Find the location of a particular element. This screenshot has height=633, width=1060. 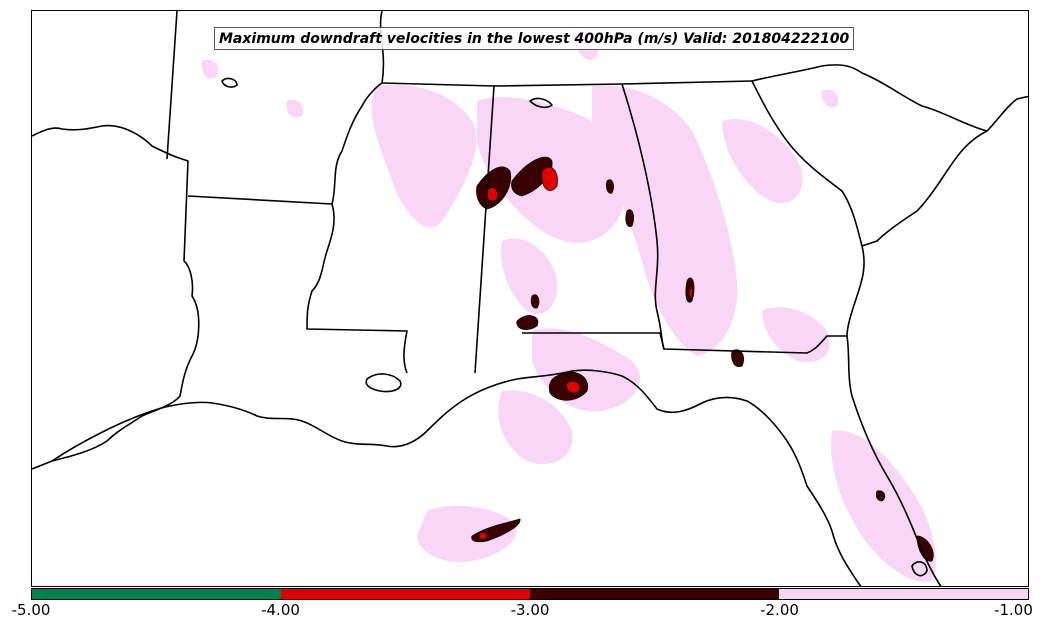

colorbar-tick-3: -3.00 is located at coordinates (530, 610).